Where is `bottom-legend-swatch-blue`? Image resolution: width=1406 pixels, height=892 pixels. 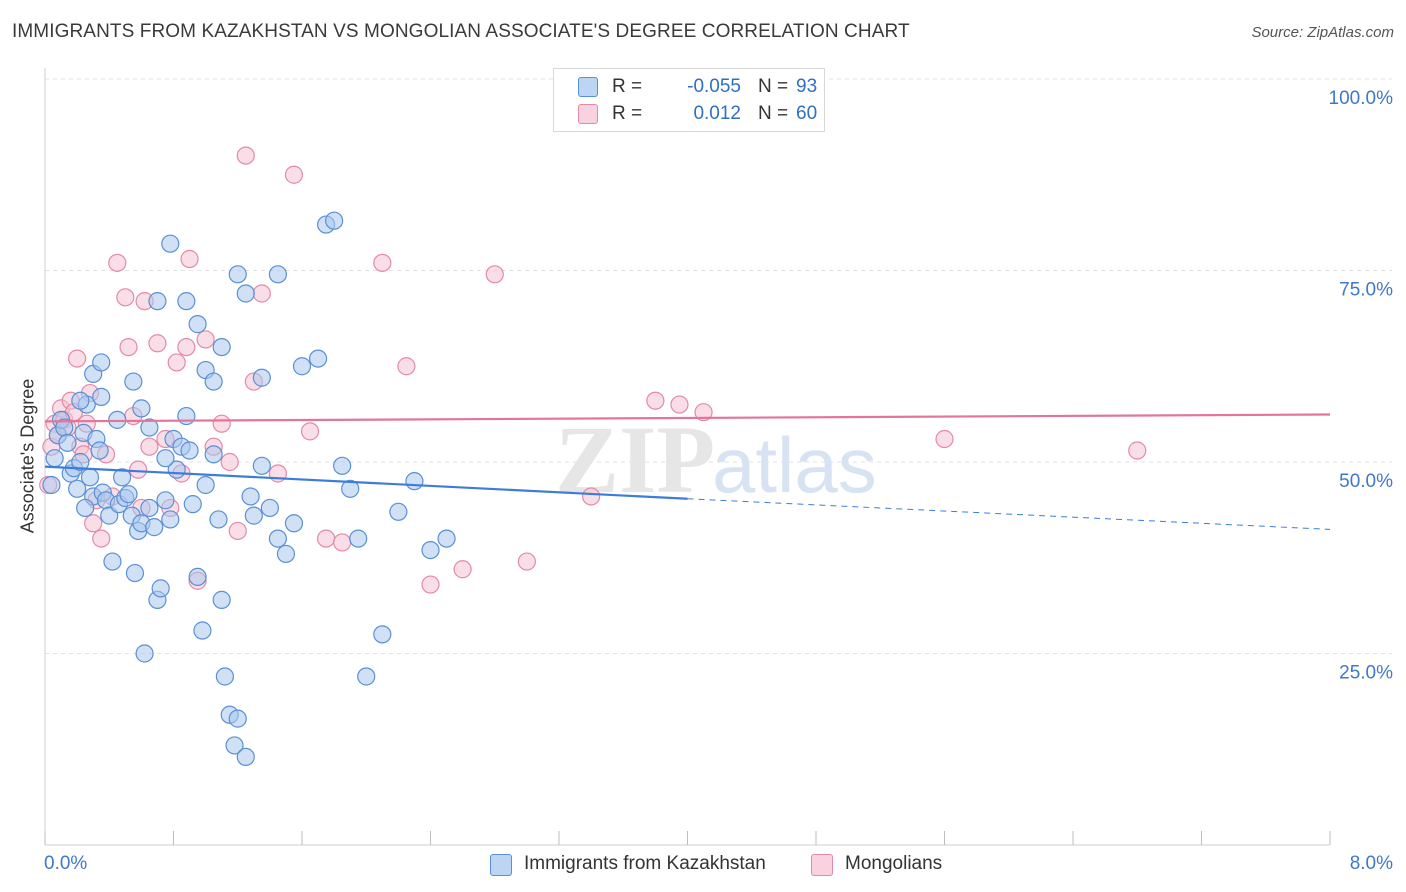
bottom-legend-swatch-blue is located at coordinates (501, 865).